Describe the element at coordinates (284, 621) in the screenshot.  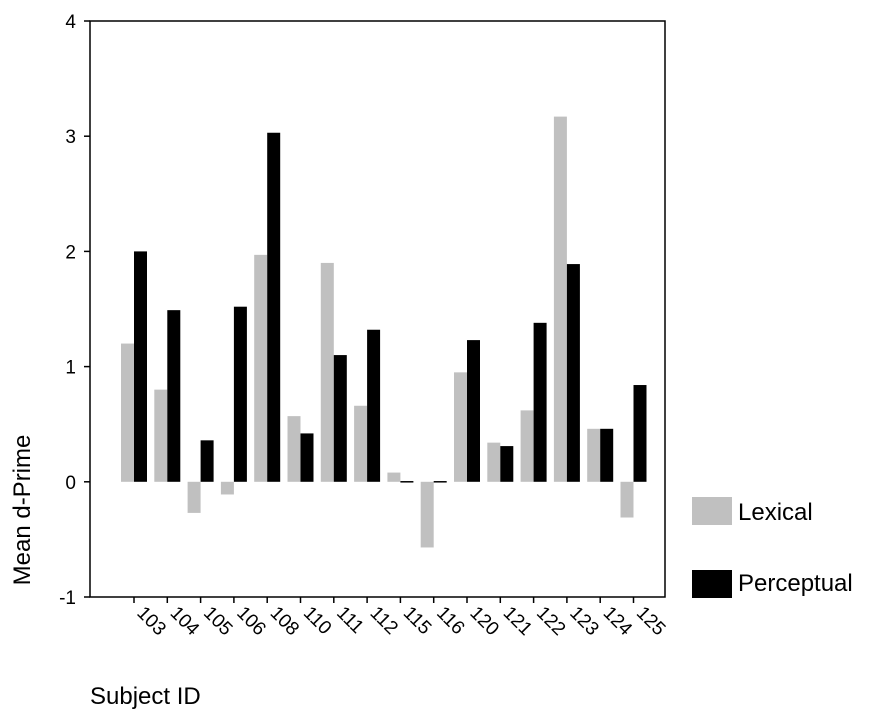
I see `x-tick-label: 108` at that location.